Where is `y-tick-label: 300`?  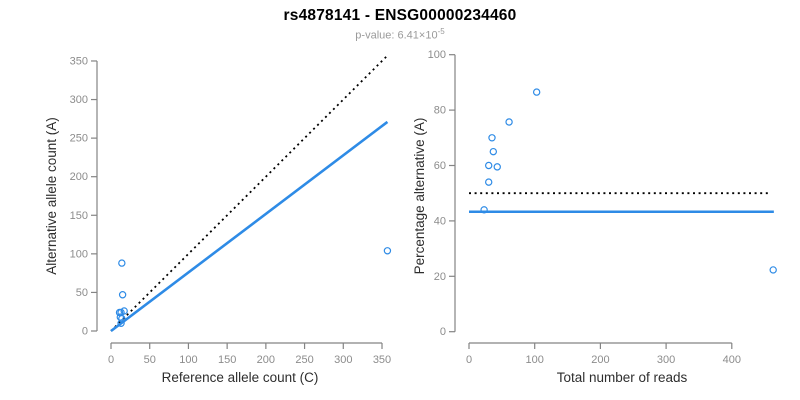 y-tick-label: 300 is located at coordinates (79, 100).